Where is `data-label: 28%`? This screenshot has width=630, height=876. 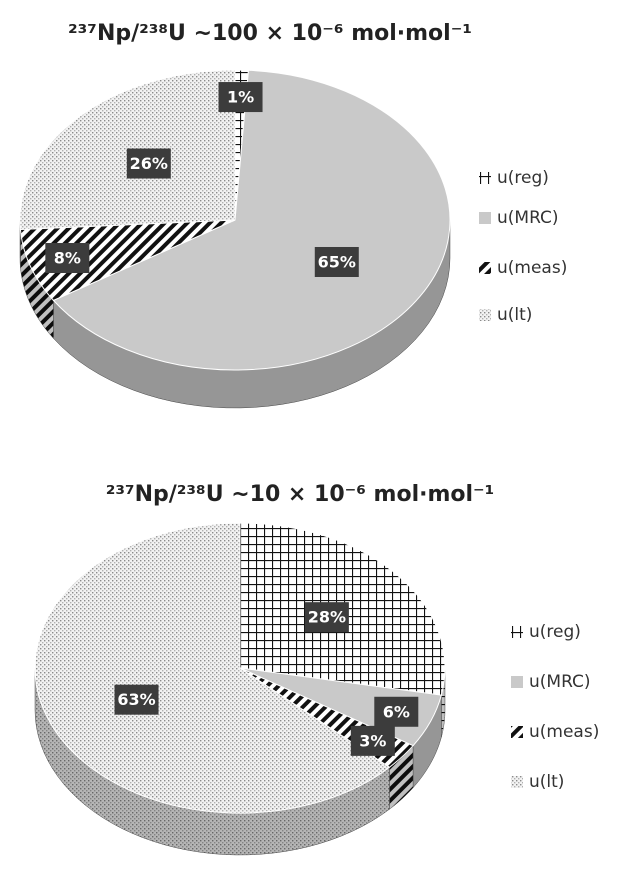 data-label: 28% is located at coordinates (327, 617).